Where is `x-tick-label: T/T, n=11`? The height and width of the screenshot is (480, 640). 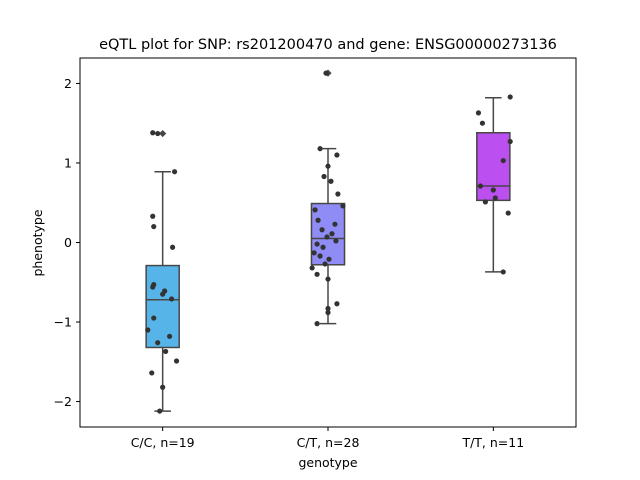
x-tick-label: T/T, n=11 is located at coordinates (492, 442).